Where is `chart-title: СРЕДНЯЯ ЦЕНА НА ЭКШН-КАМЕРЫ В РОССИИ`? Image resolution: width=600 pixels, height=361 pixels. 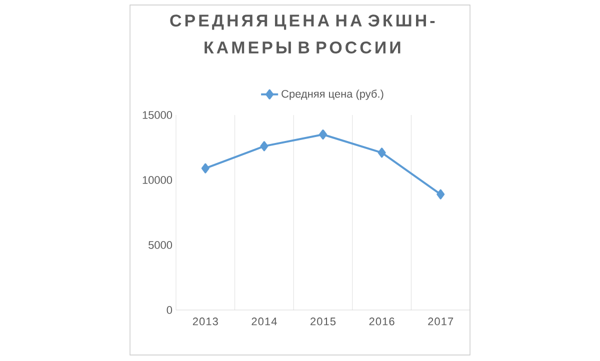
chart-title: СРЕДНЯЯ ЦЕНА НА ЭКШН-КАМЕРЫ В РОССИИ is located at coordinates (302, 34).